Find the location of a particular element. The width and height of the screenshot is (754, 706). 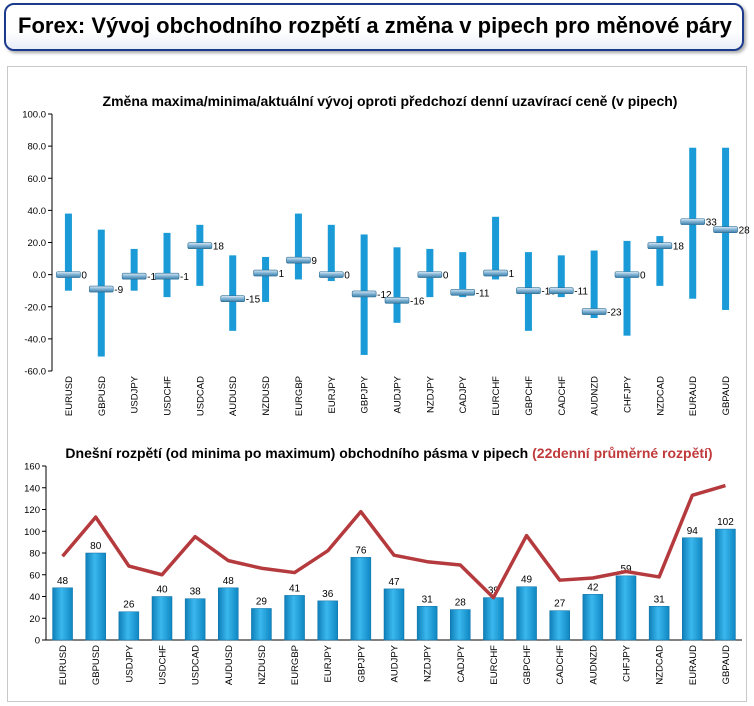

bar-value-label: 26 is located at coordinates (129, 605).